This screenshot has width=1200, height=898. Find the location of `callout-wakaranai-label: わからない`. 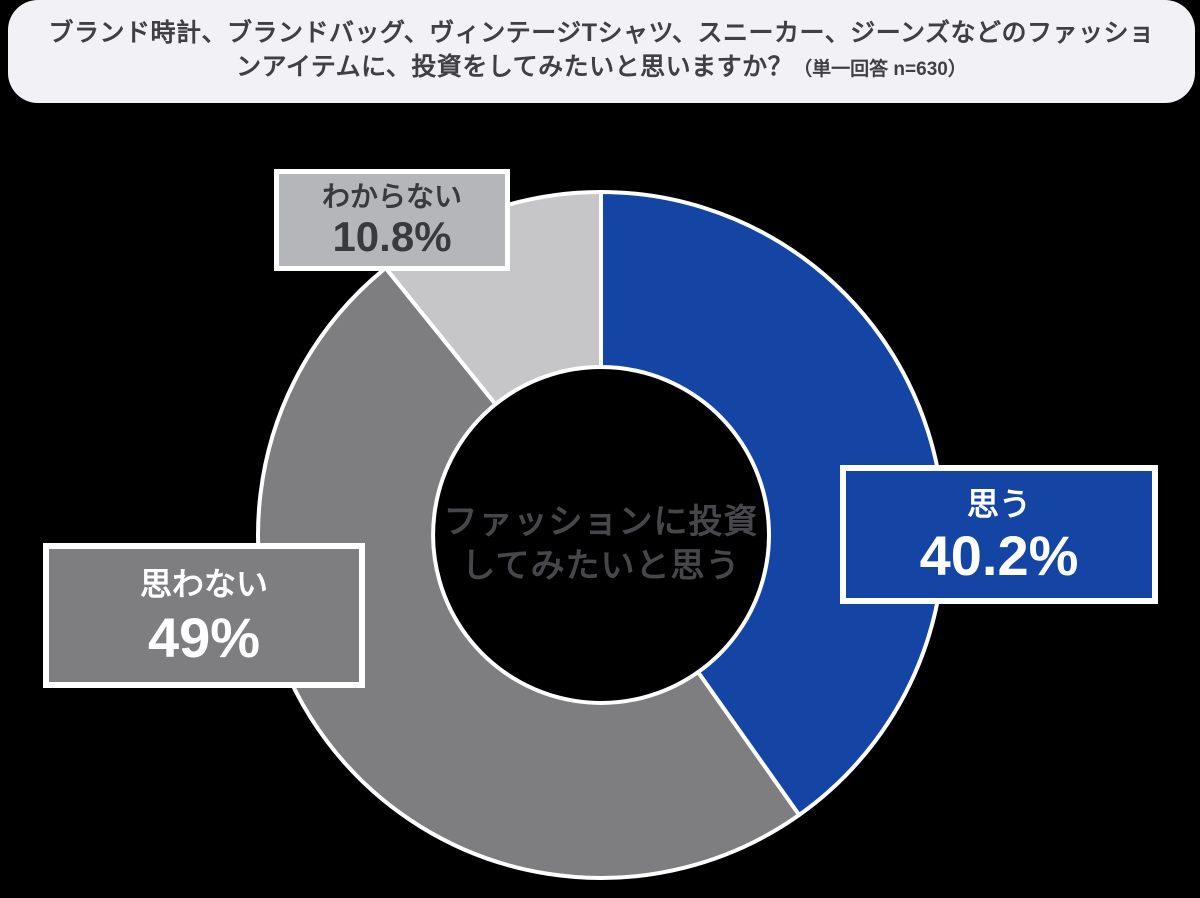

callout-wakaranai-label: わからない is located at coordinates (391, 196).